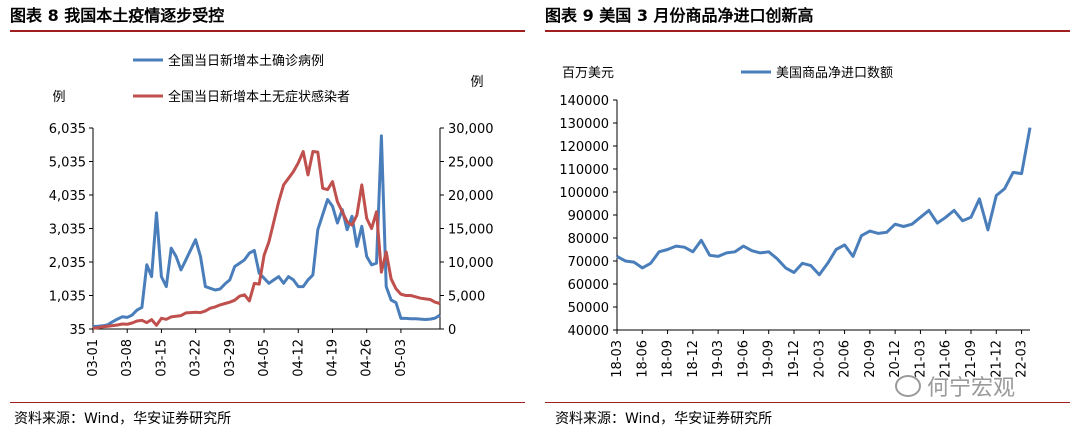  What do you see at coordinates (920, 359) in the screenshot?
I see `x-tick-label: 21-03` at bounding box center [920, 359].